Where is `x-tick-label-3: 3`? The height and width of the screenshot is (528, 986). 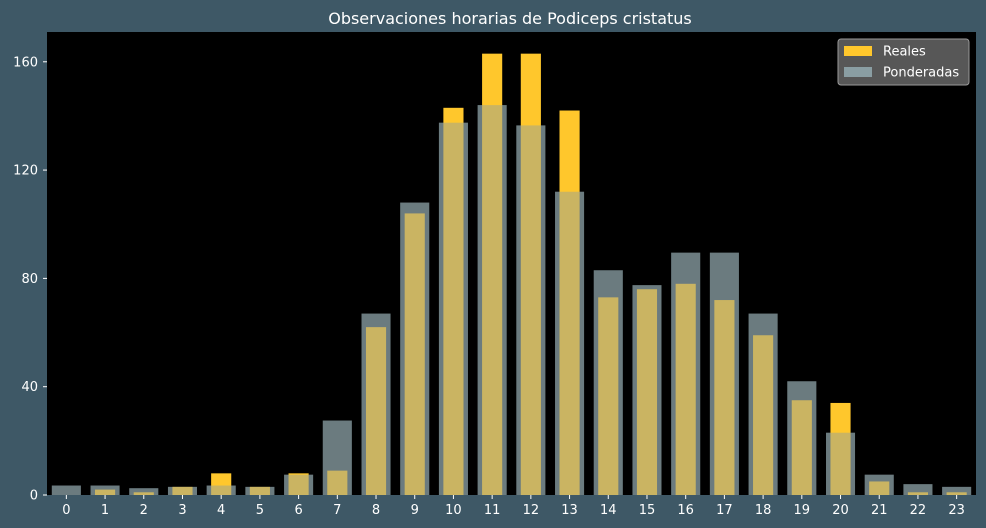
x-tick-label-3: 3 is located at coordinates (182, 510).